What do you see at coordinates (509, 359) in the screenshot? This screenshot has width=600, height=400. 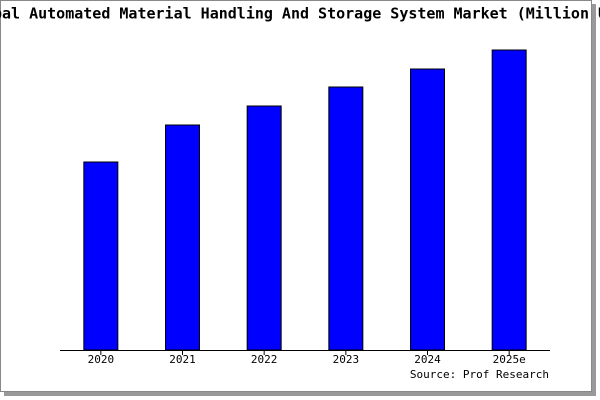 I see `x-tick-label: 2025e` at bounding box center [509, 359].